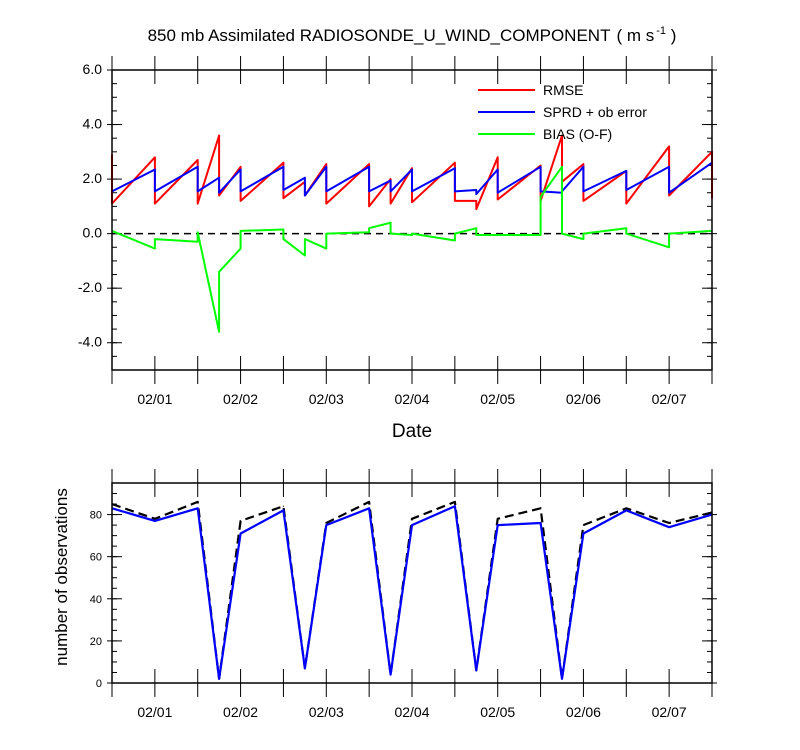 The image size is (800, 750). What do you see at coordinates (96, 558) in the screenshot?
I see `y-tick-label: 60` at bounding box center [96, 558].